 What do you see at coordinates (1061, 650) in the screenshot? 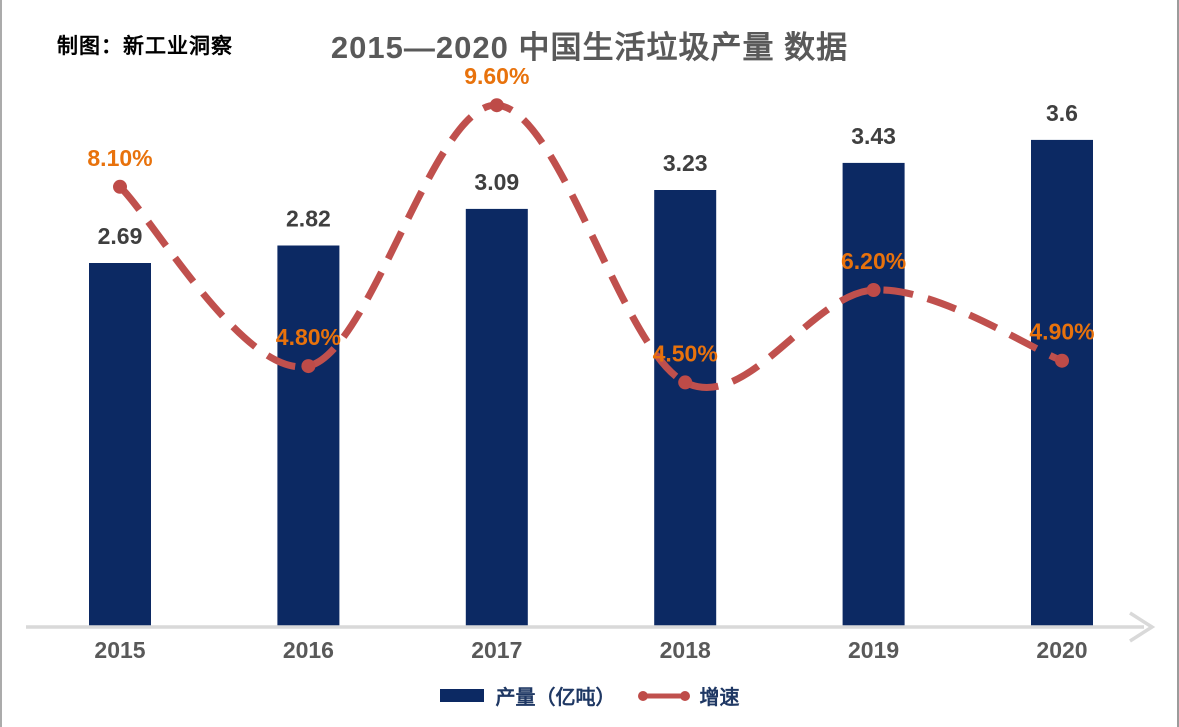
I see `x-axis-label: 2020` at bounding box center [1061, 650].